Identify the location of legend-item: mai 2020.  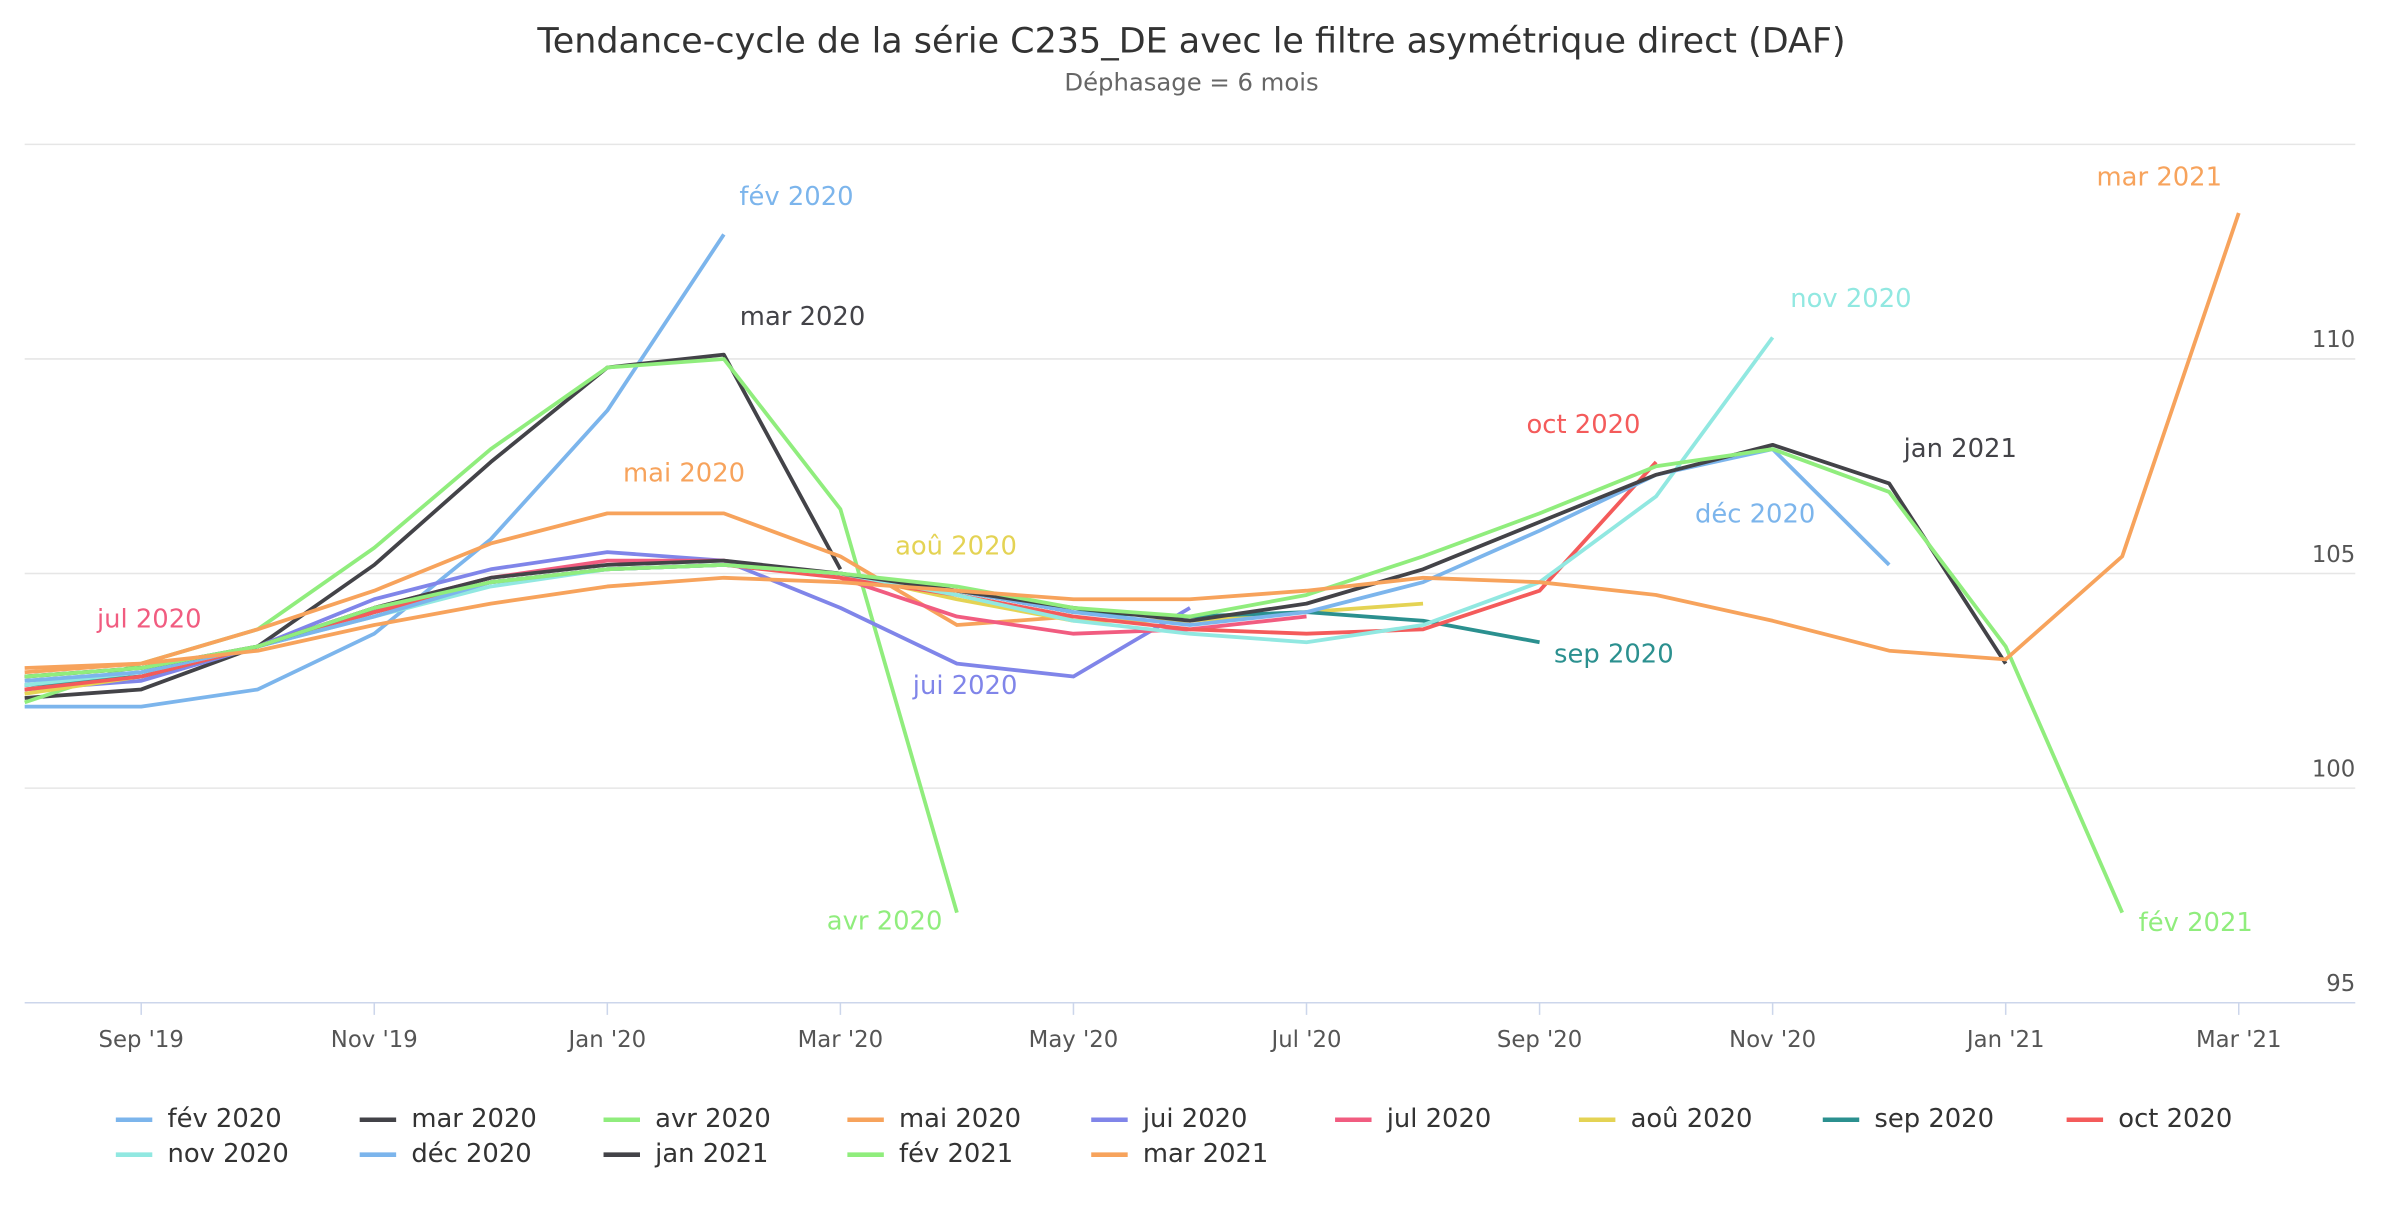
(934, 1119).